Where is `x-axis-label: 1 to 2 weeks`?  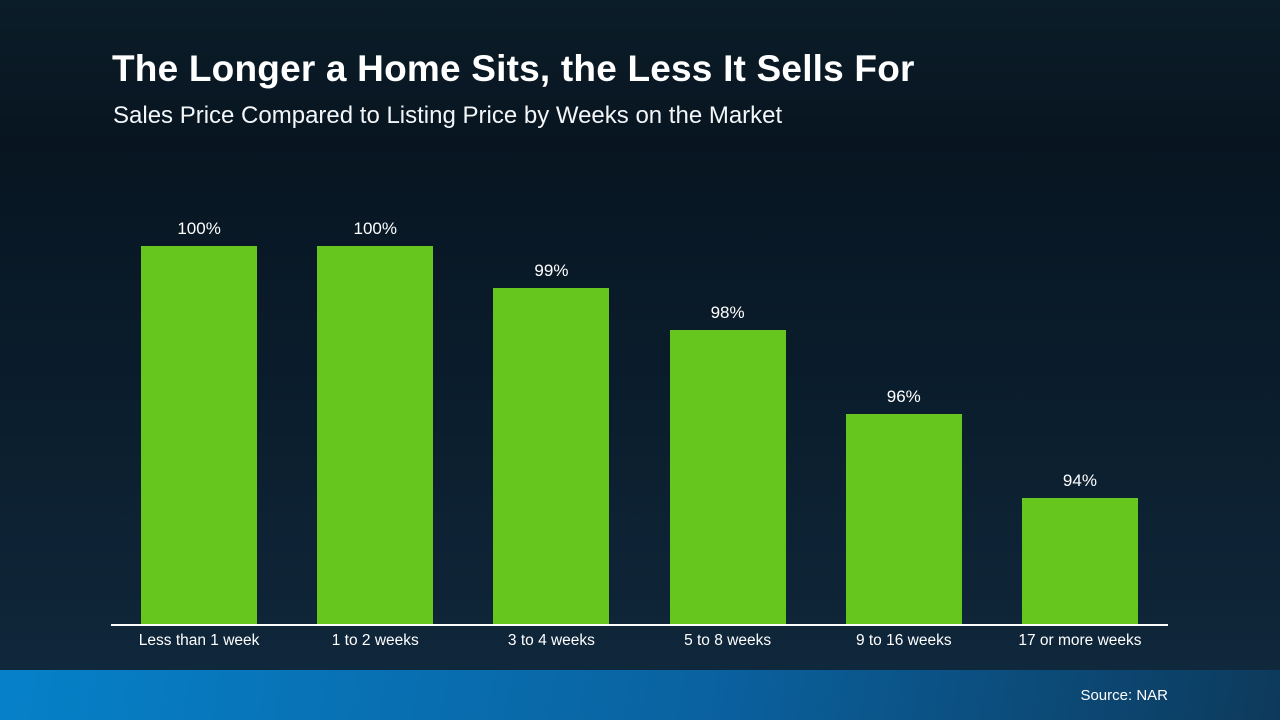 x-axis-label: 1 to 2 weeks is located at coordinates (375, 640).